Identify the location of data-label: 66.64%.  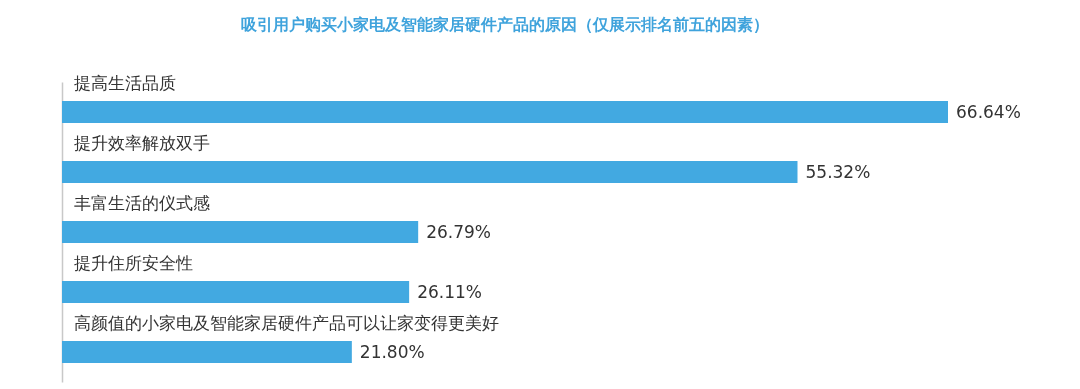
(988, 112).